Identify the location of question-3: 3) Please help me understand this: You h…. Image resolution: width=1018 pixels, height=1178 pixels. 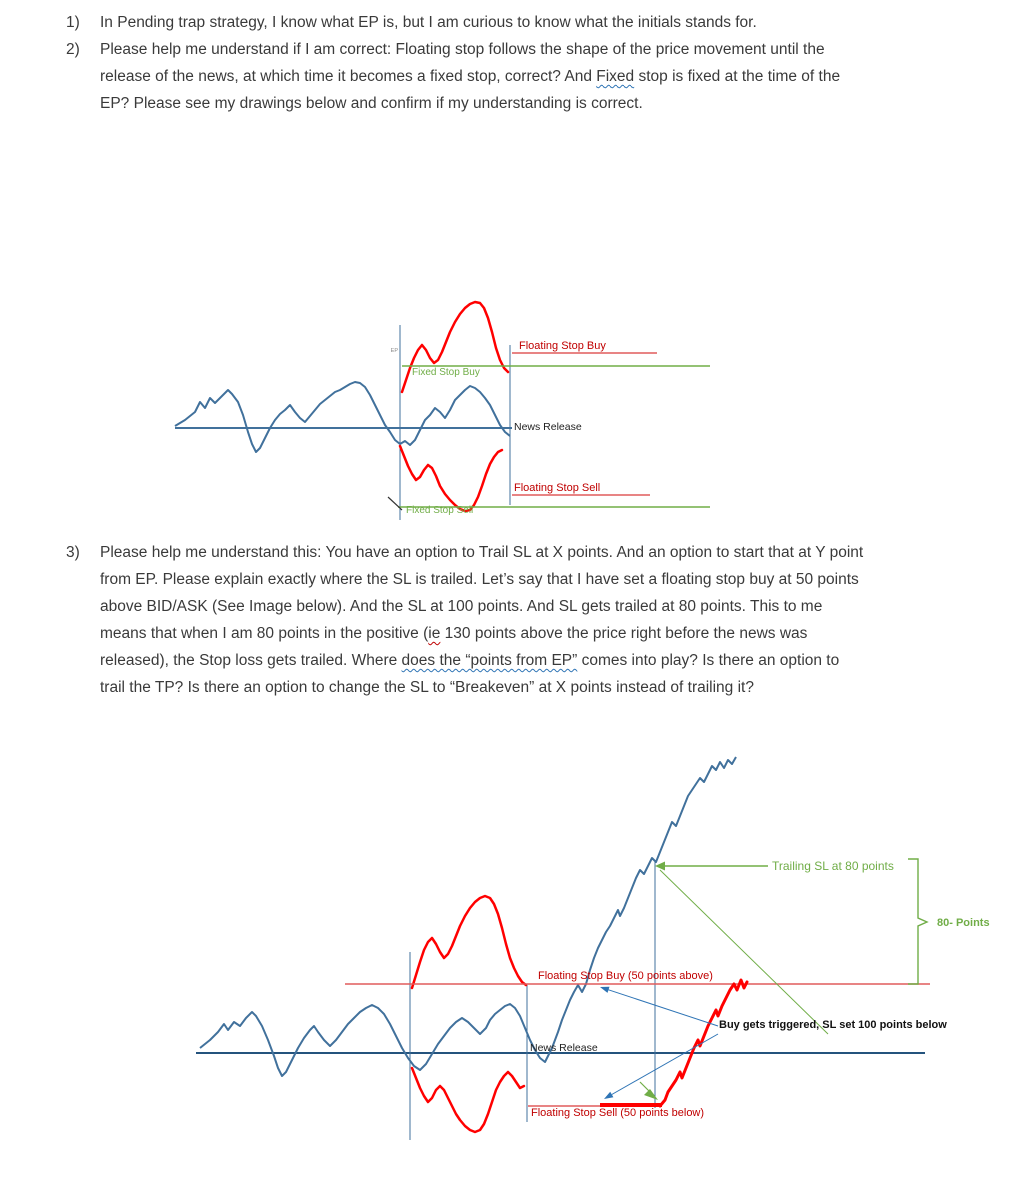
(465, 620).